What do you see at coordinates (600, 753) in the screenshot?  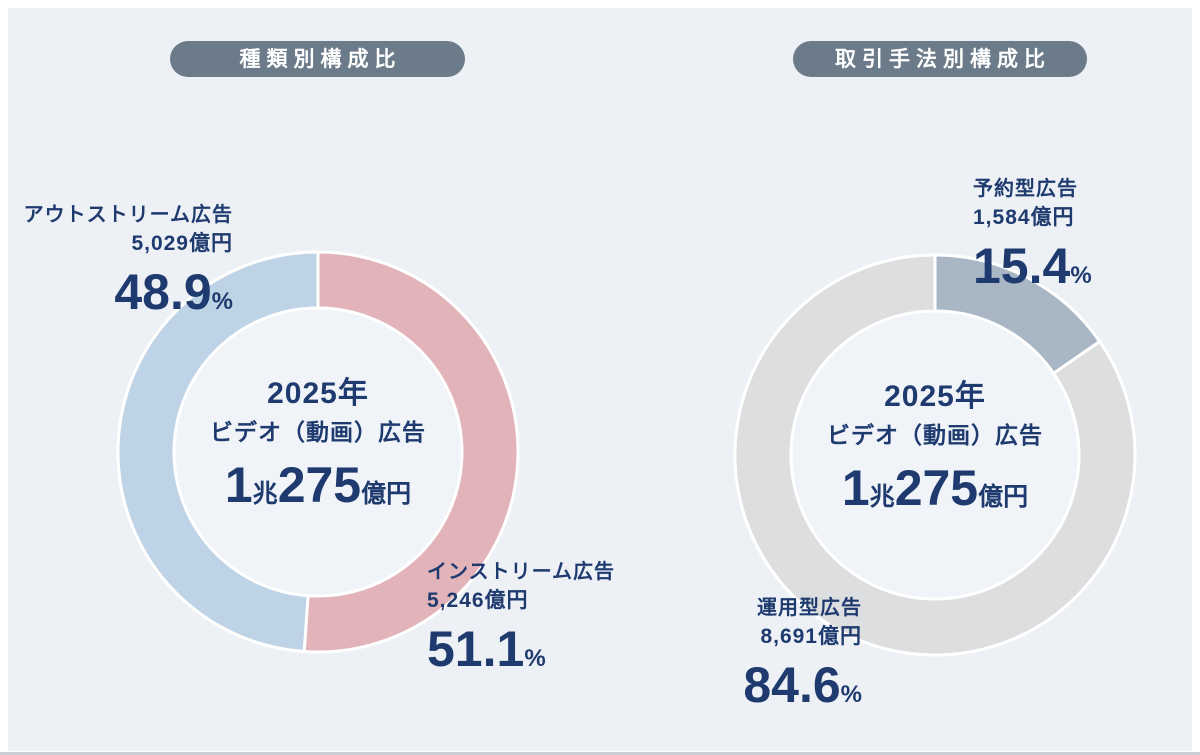 I see `bottom-divider-line` at bounding box center [600, 753].